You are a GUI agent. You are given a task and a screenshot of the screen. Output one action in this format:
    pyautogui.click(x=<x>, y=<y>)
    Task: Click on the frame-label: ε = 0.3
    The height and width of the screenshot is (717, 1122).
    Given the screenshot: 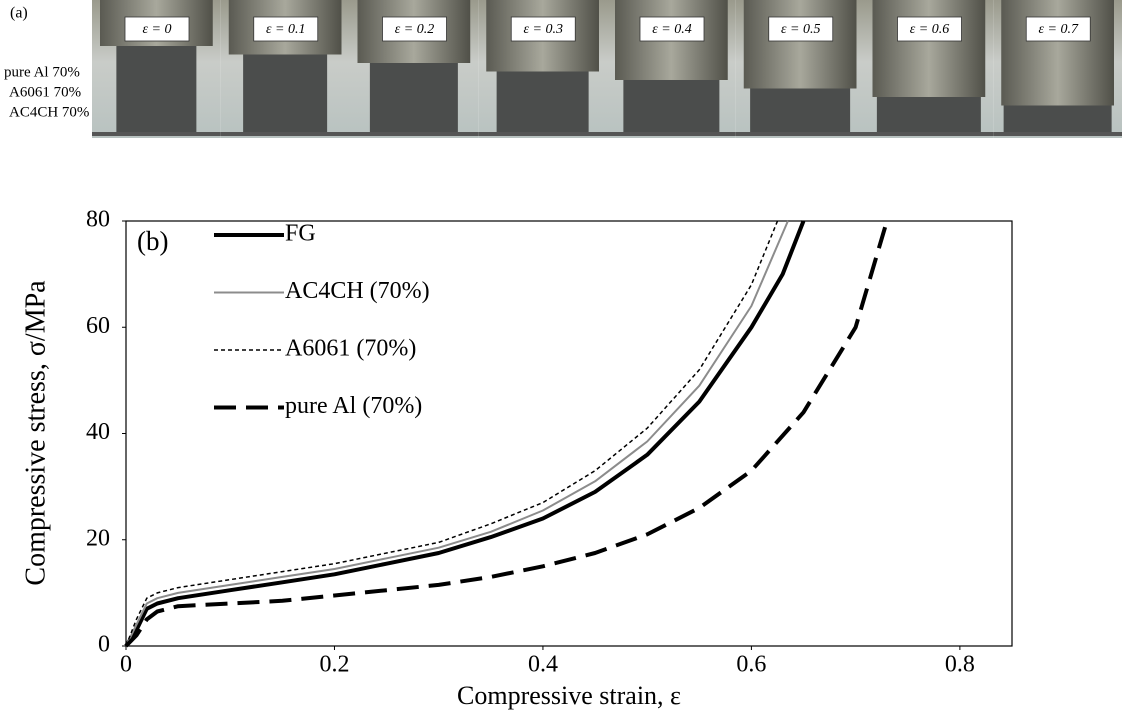 What is the action you would take?
    pyautogui.click(x=543, y=29)
    